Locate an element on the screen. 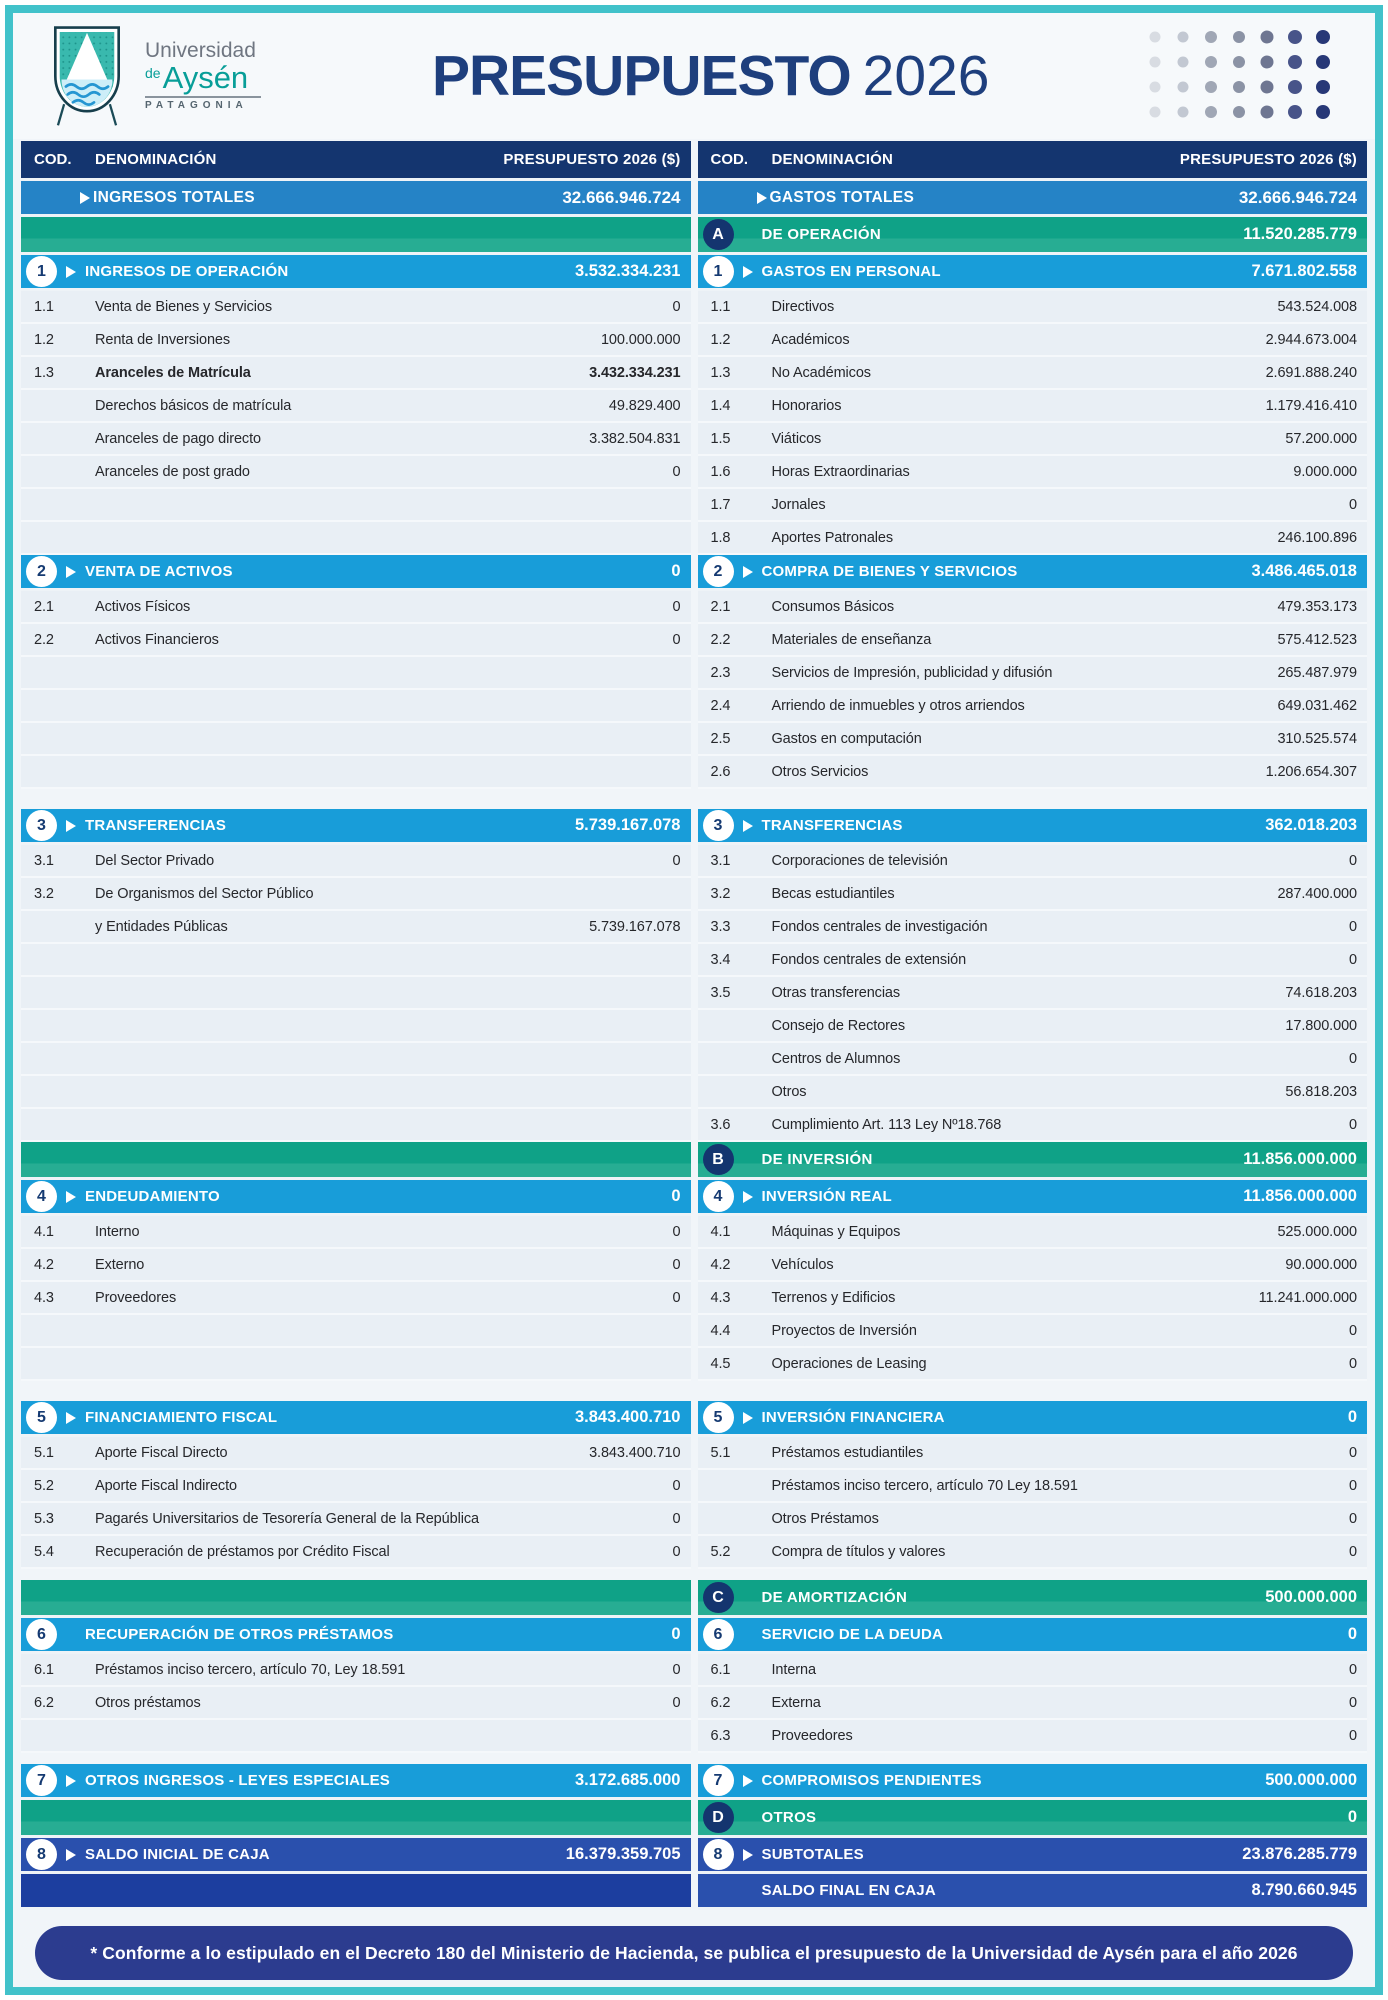 Image resolution: width=1388 pixels, height=2000 pixels. row-label: DE OPERACIÓN is located at coordinates (821, 234).